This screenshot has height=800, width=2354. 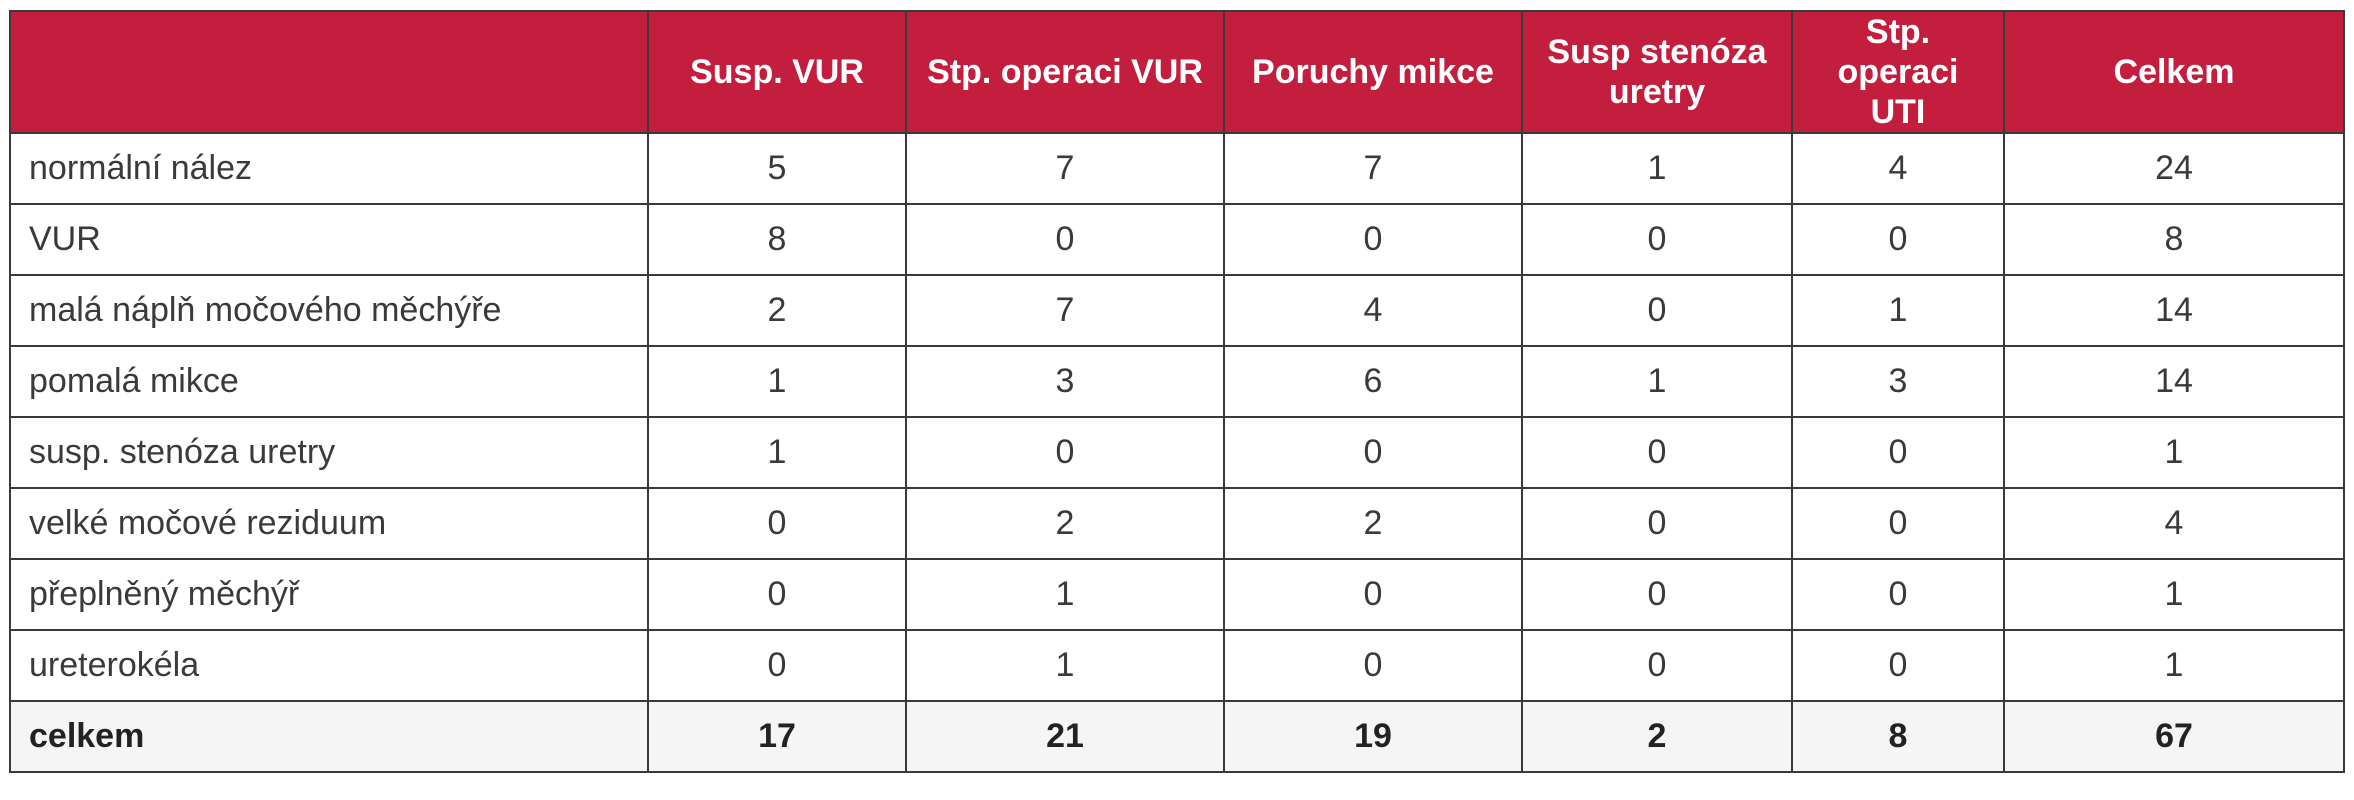 I want to click on table-cell: 6, so click(x=1373, y=381).